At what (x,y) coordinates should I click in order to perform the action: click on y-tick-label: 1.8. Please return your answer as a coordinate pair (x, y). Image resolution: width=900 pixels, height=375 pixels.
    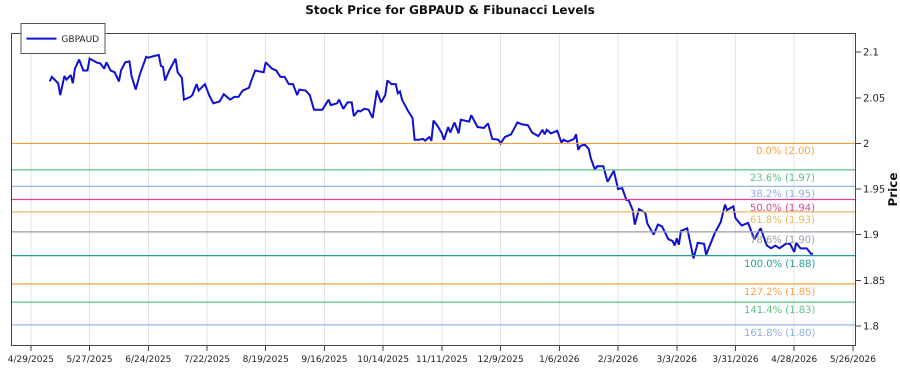
    Looking at the image, I should click on (871, 326).